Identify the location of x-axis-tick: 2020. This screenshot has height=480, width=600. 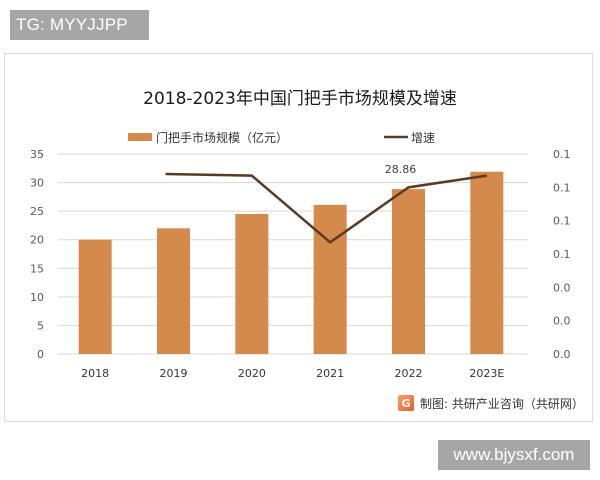
(252, 373).